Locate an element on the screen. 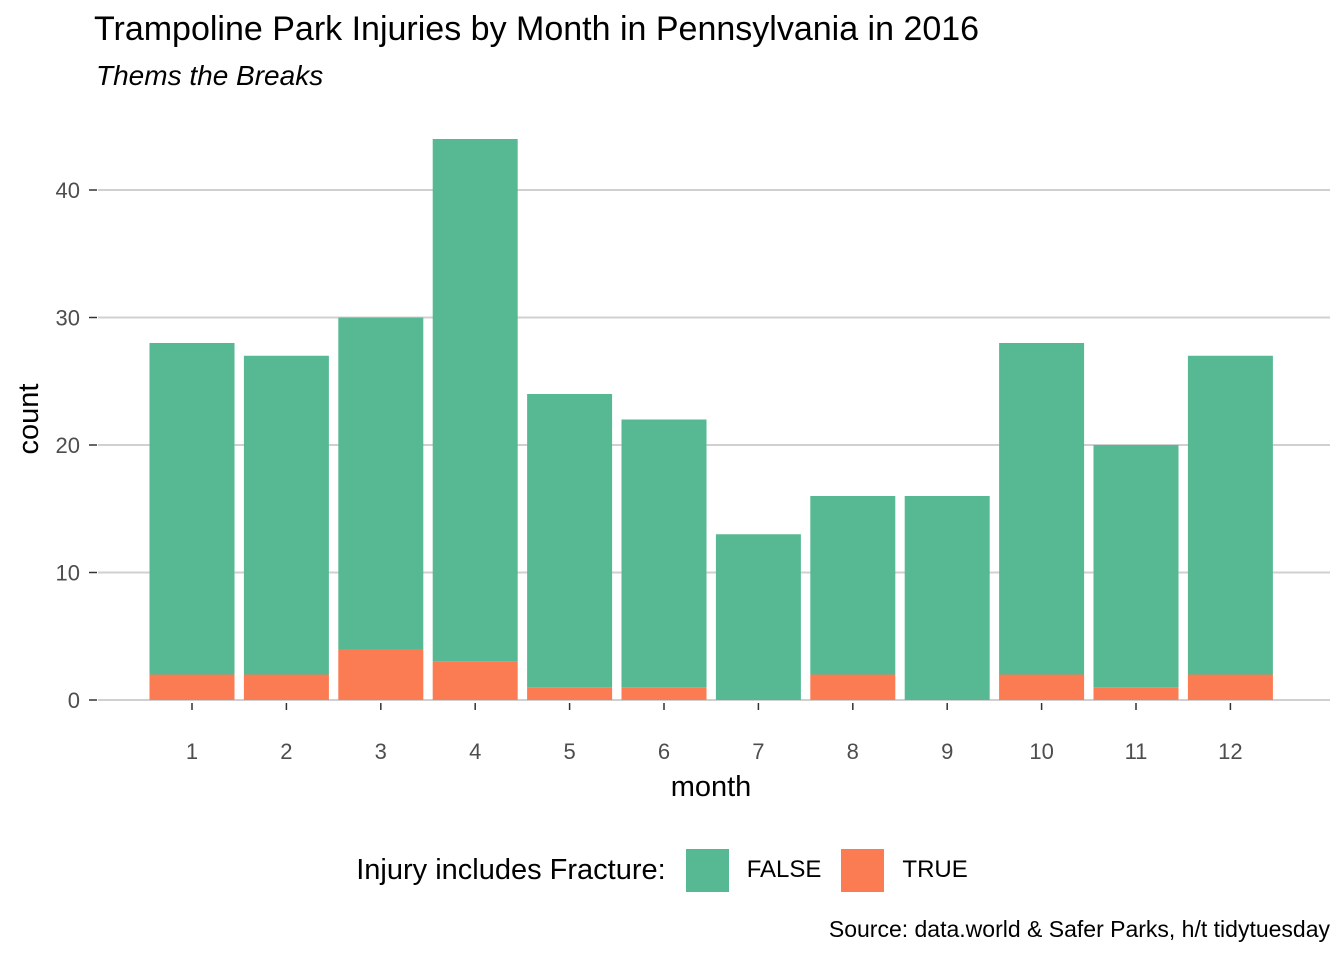 The height and width of the screenshot is (960, 1344). x-tick-label-2: 2 is located at coordinates (286, 751).